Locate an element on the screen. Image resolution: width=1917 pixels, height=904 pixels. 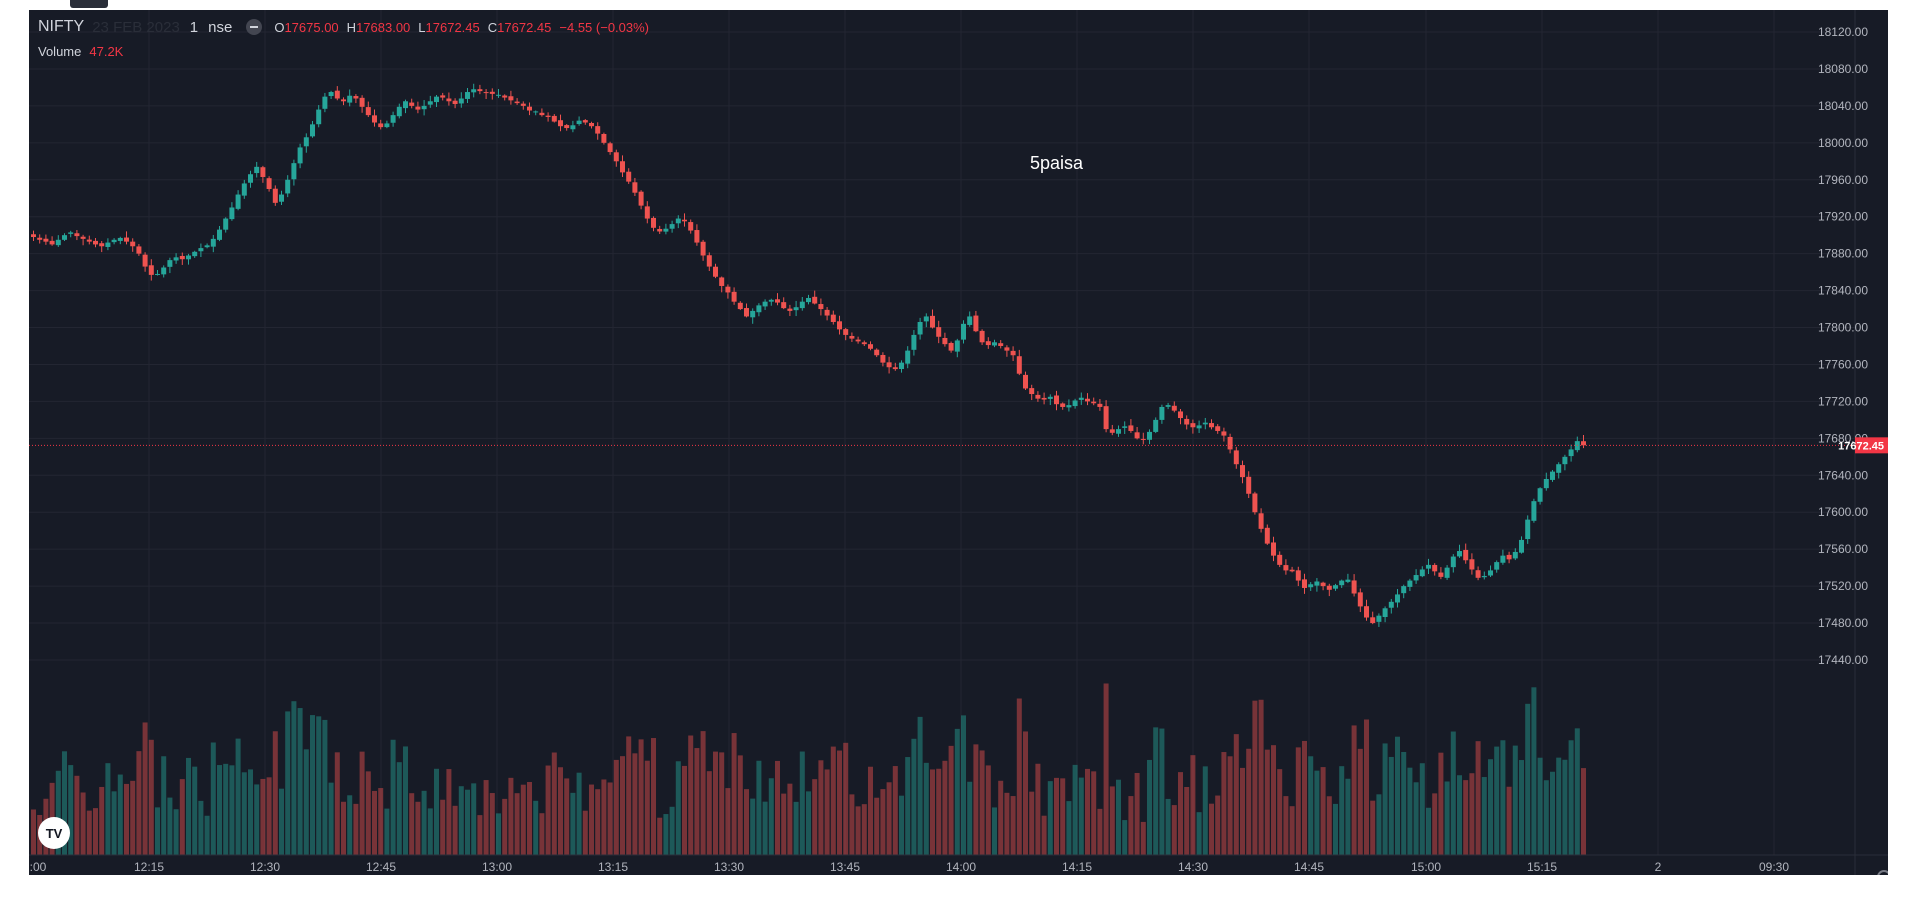
volume-legend: Volume 47.2K is located at coordinates (80, 51).